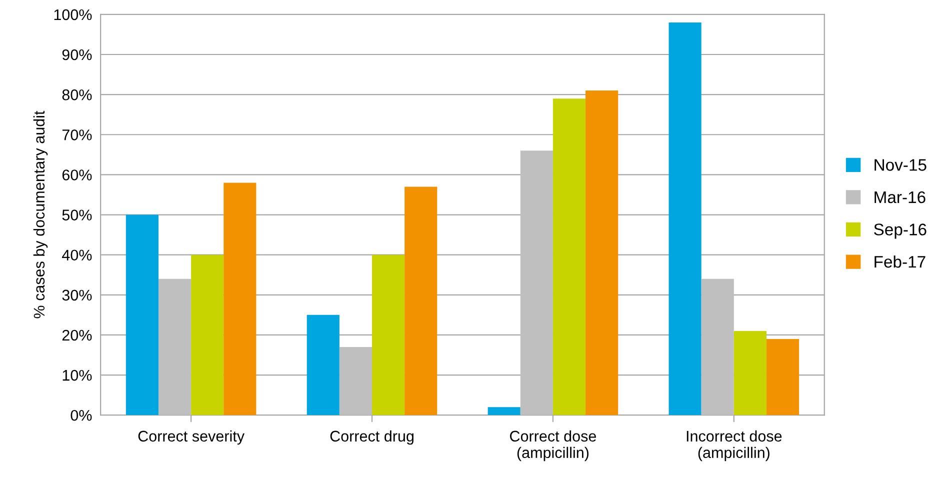 The width and height of the screenshot is (940, 481). Describe the element at coordinates (191, 437) in the screenshot. I see `x-tick-label: Correct severity` at that location.